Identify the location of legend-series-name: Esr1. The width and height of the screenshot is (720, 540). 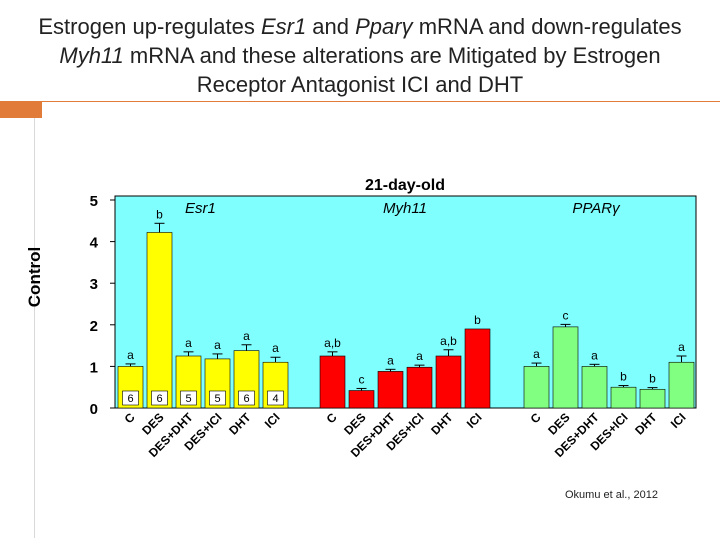
(200, 208).